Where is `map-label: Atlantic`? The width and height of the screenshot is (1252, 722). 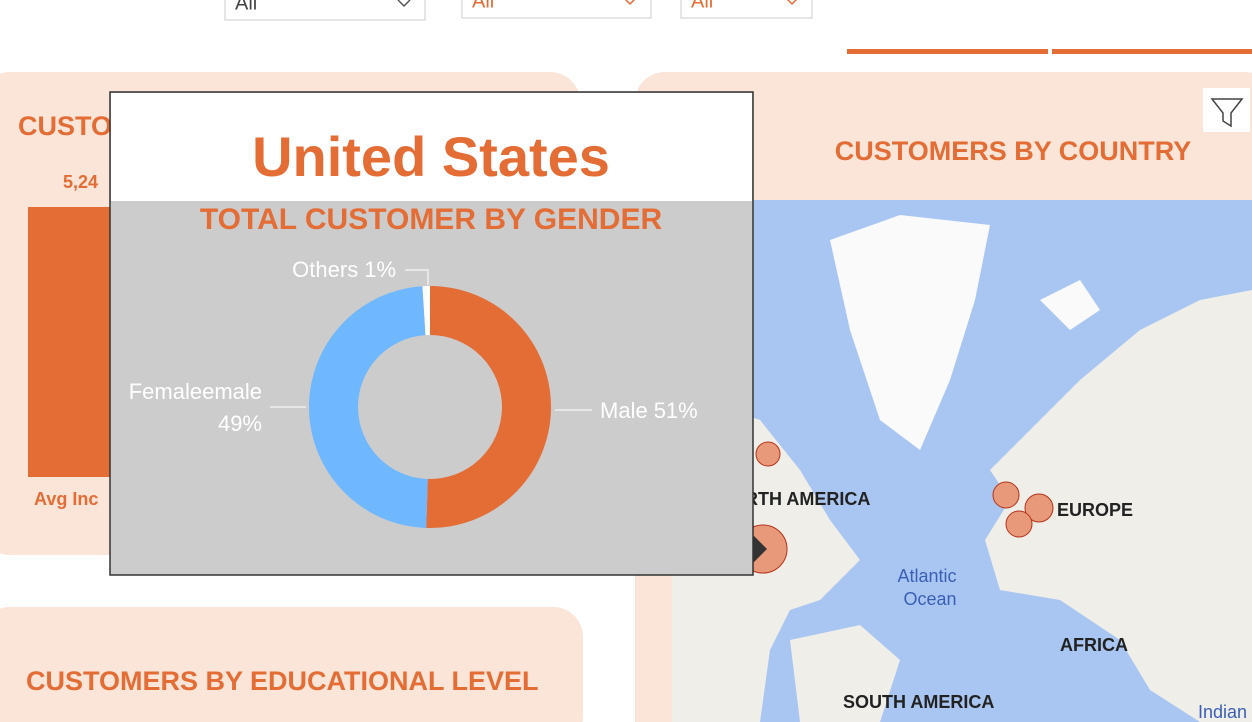 map-label: Atlantic is located at coordinates (926, 576).